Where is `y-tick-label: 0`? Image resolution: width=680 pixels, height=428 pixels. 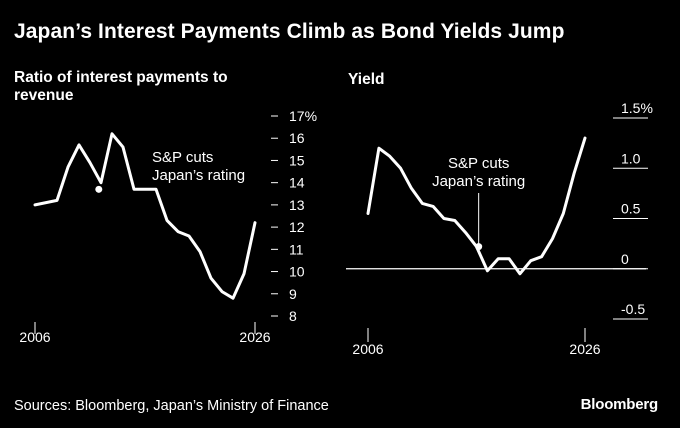 y-tick-label: 0 is located at coordinates (625, 259).